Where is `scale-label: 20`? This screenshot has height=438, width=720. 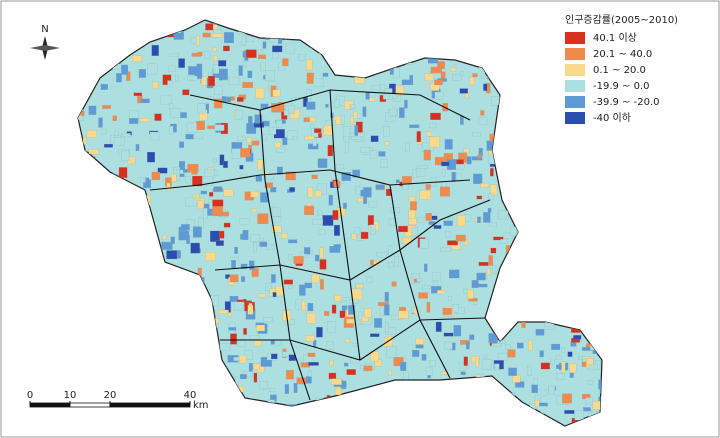
scale-label: 20 is located at coordinates (110, 395).